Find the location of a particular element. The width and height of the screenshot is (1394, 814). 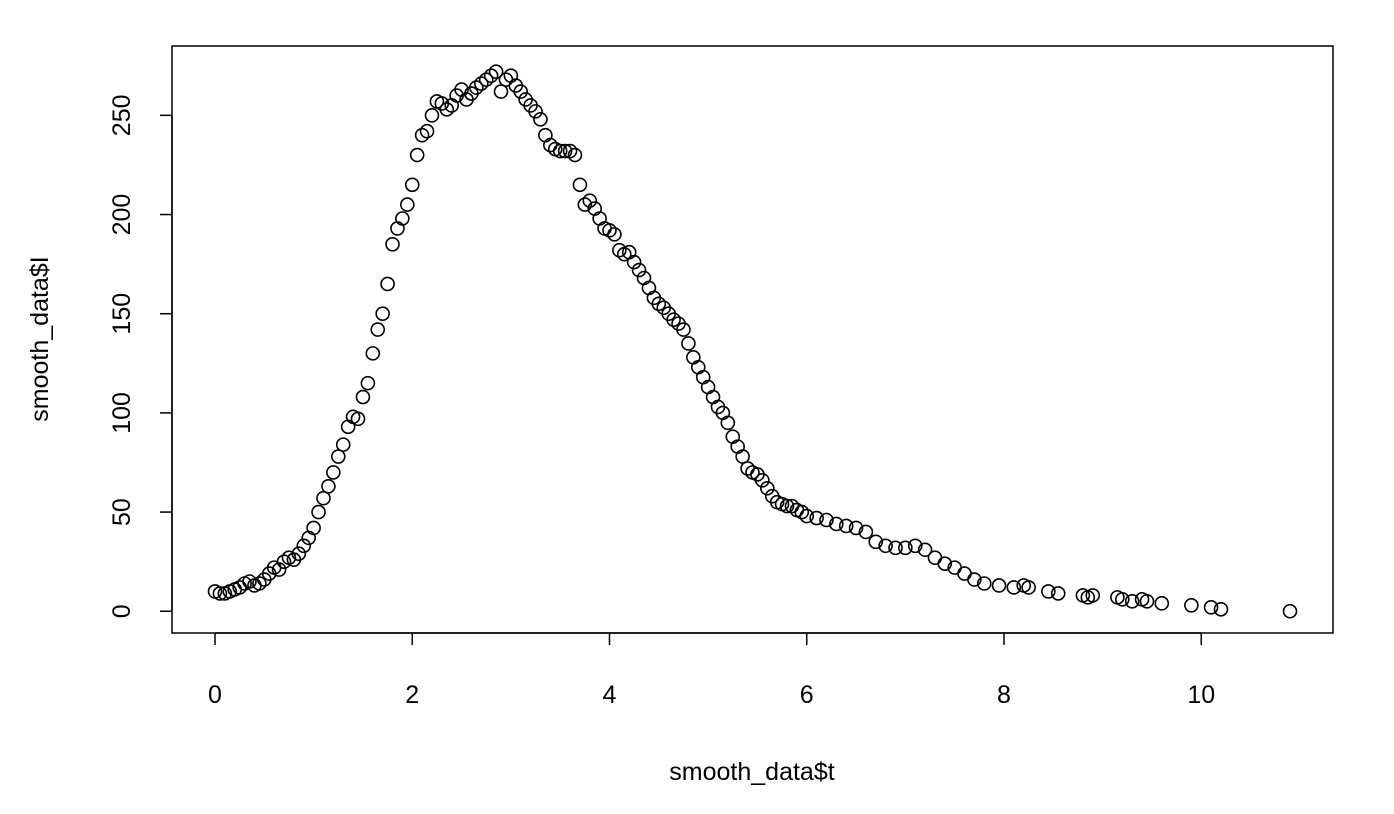

y-tick-label: 200 is located at coordinates (122, 215).